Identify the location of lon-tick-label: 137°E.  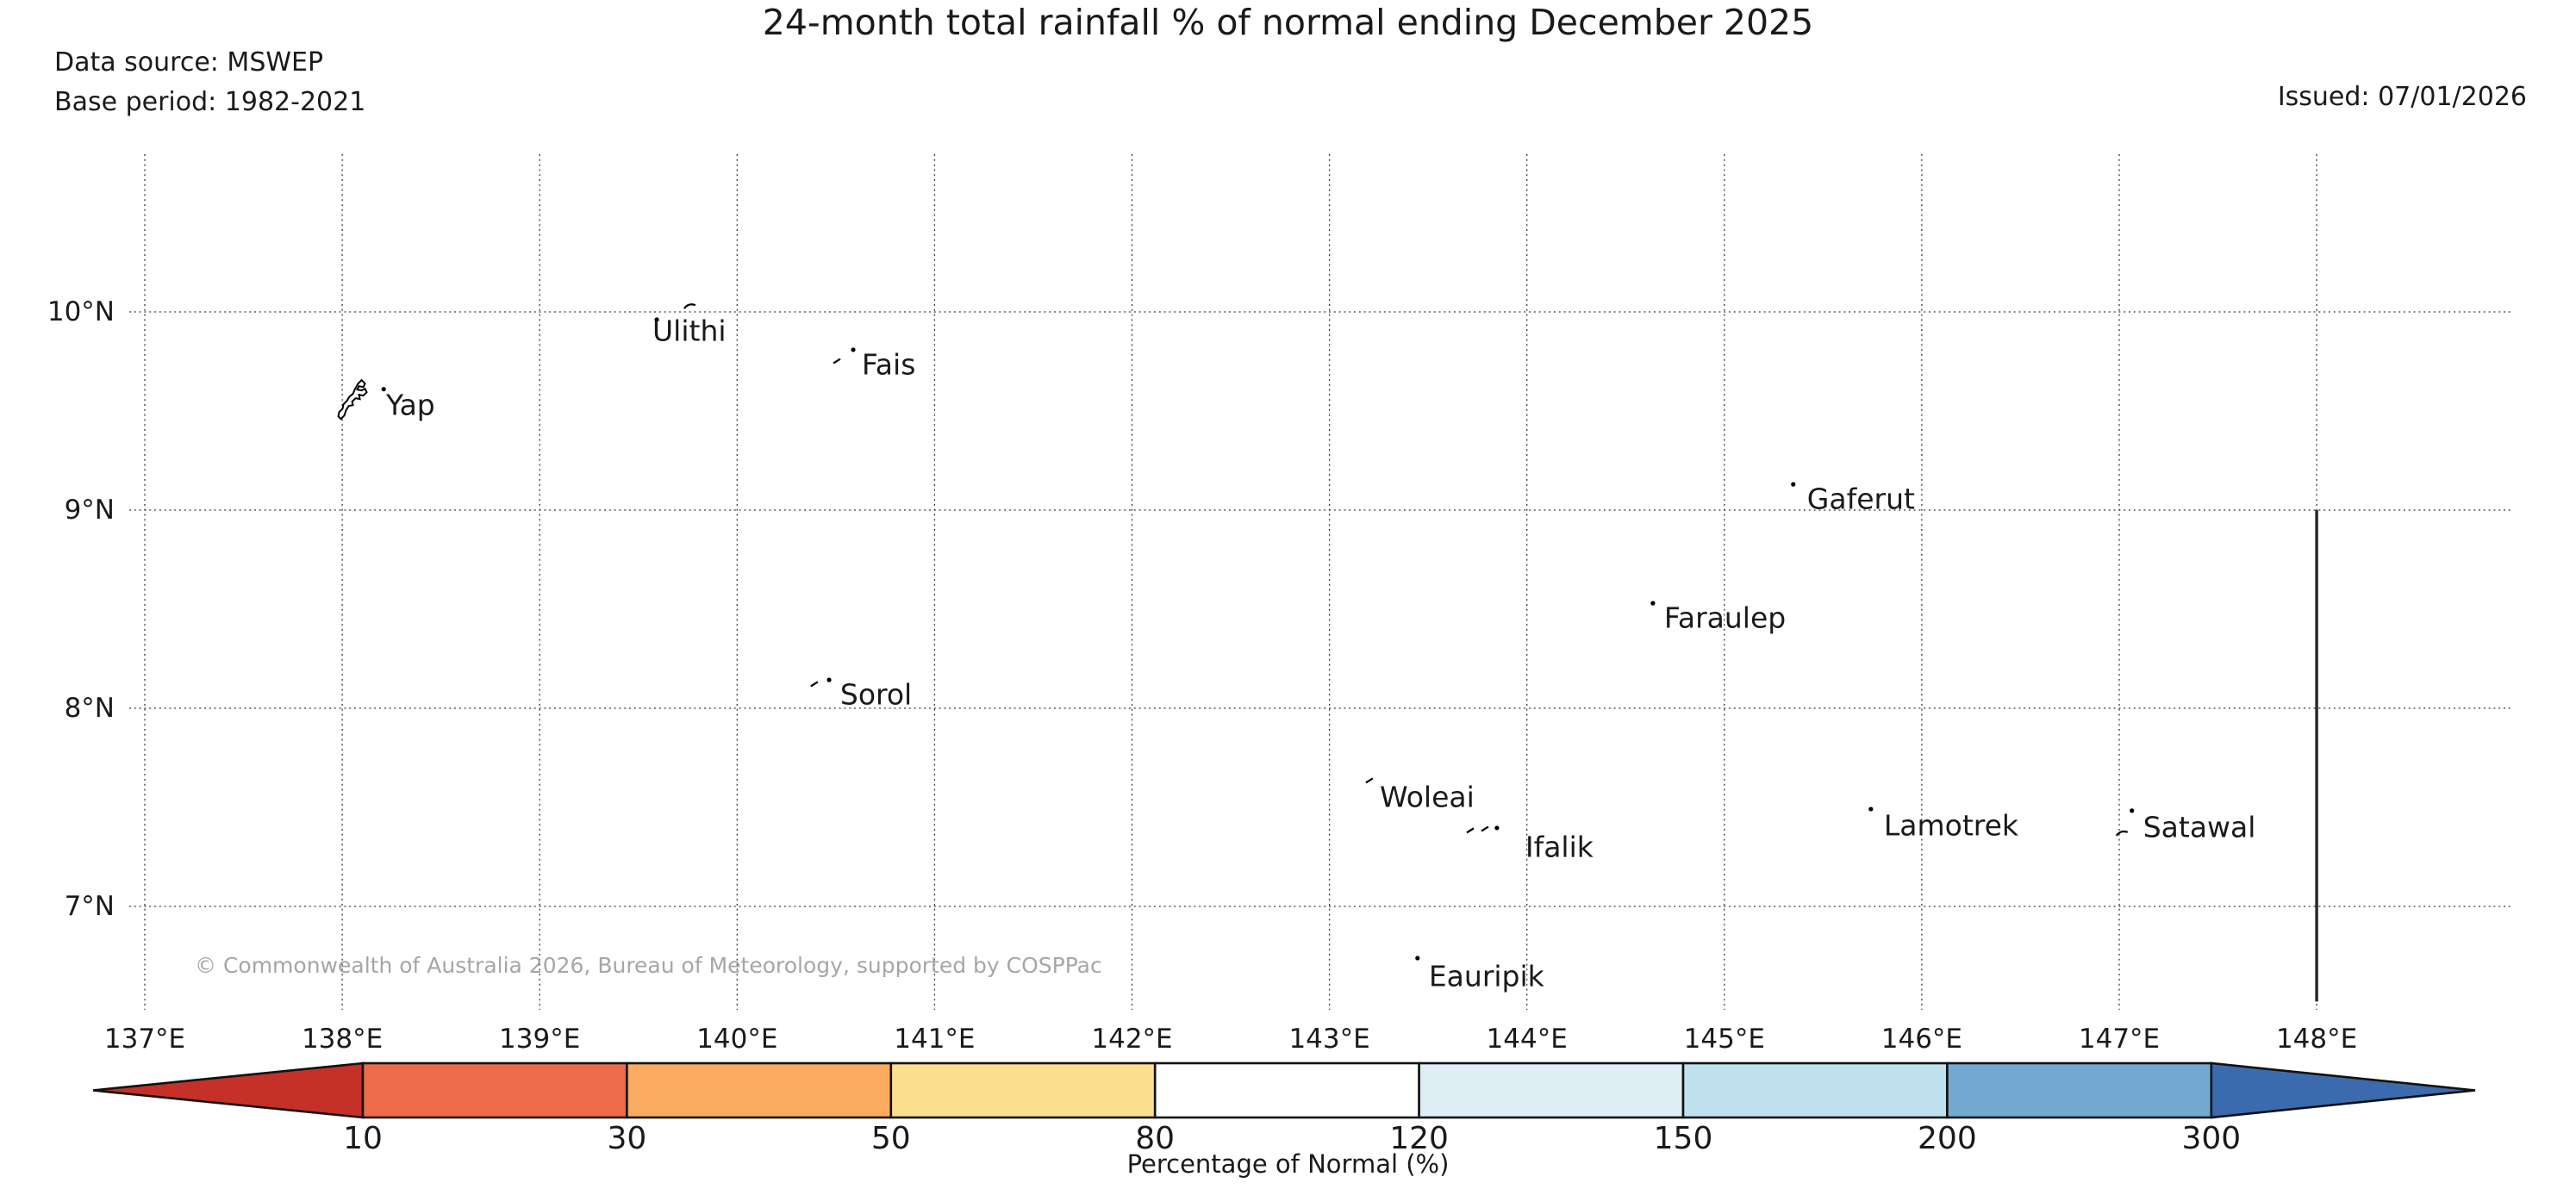
(144, 1039).